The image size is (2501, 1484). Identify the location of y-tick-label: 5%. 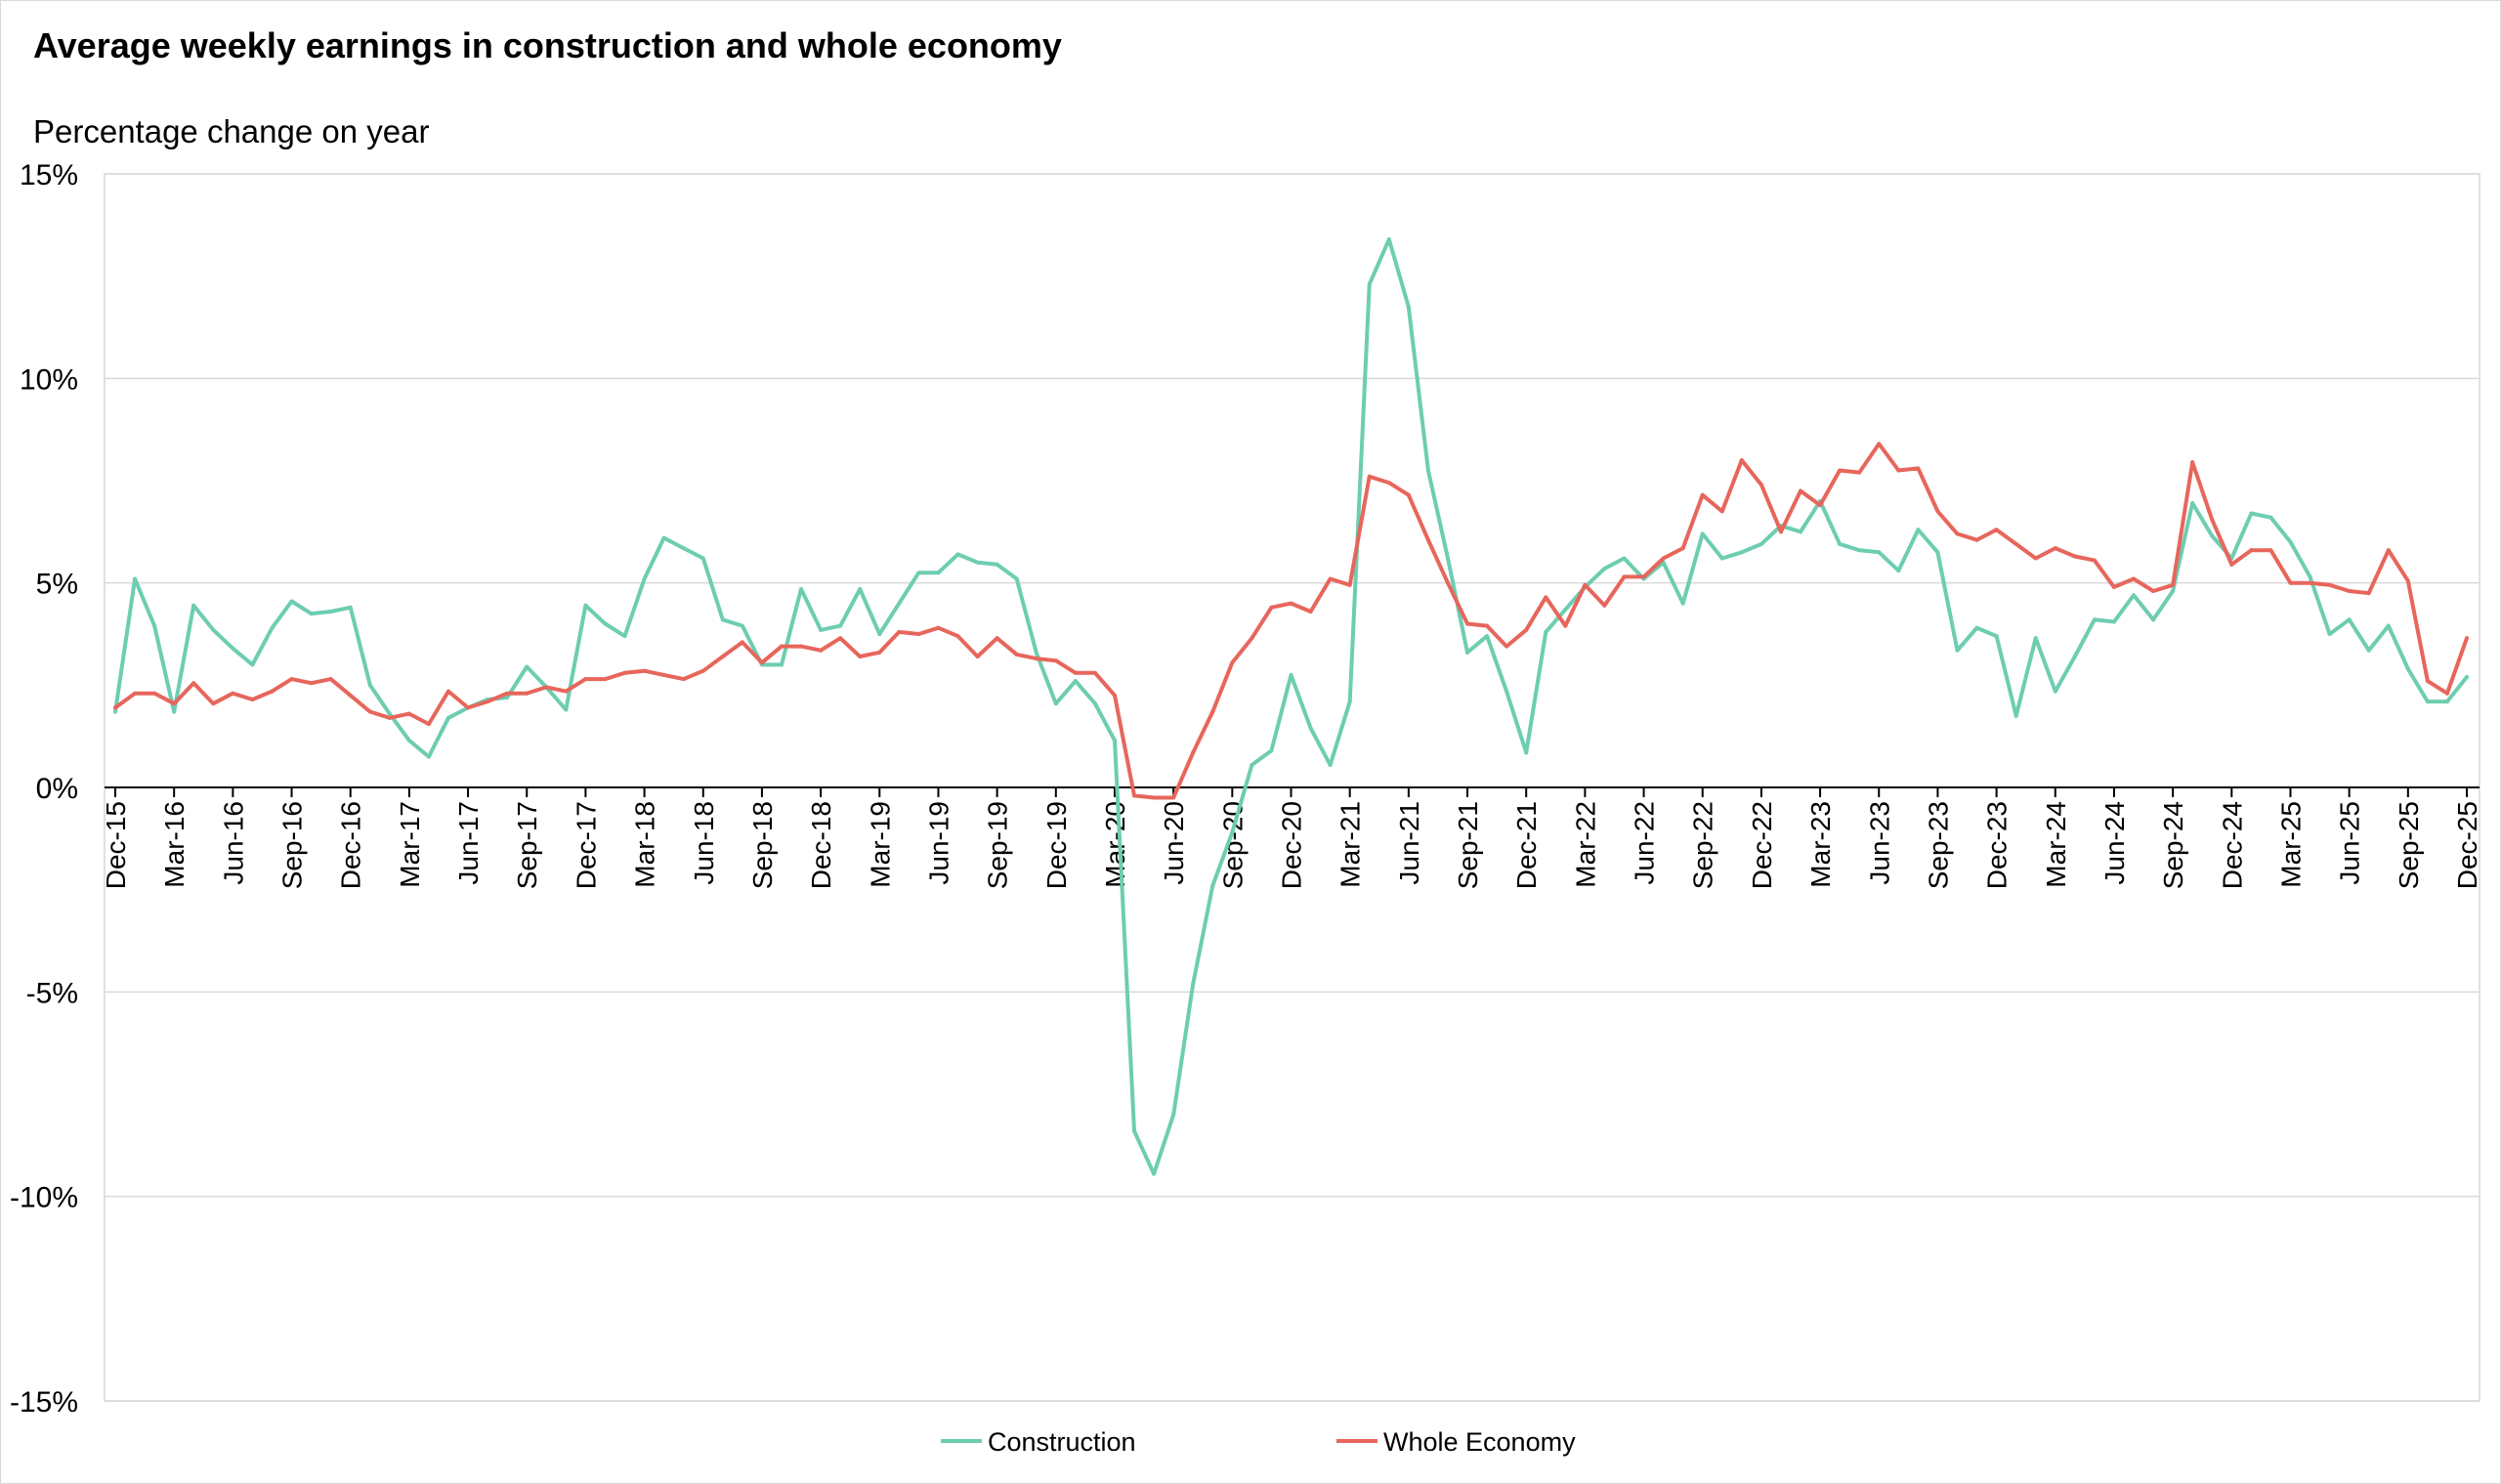
(57, 585).